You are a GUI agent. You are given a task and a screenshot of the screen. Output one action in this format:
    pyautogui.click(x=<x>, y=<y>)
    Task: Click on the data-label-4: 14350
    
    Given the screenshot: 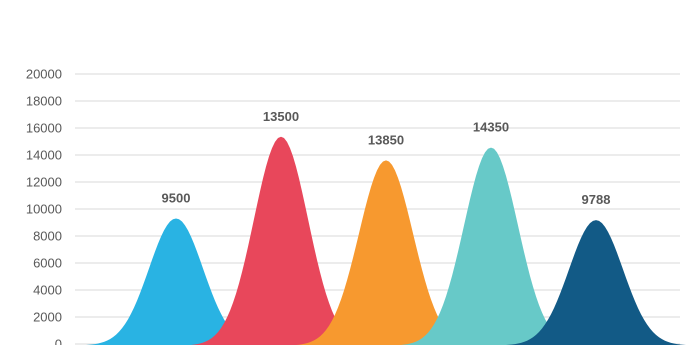 What is the action you would take?
    pyautogui.click(x=491, y=127)
    